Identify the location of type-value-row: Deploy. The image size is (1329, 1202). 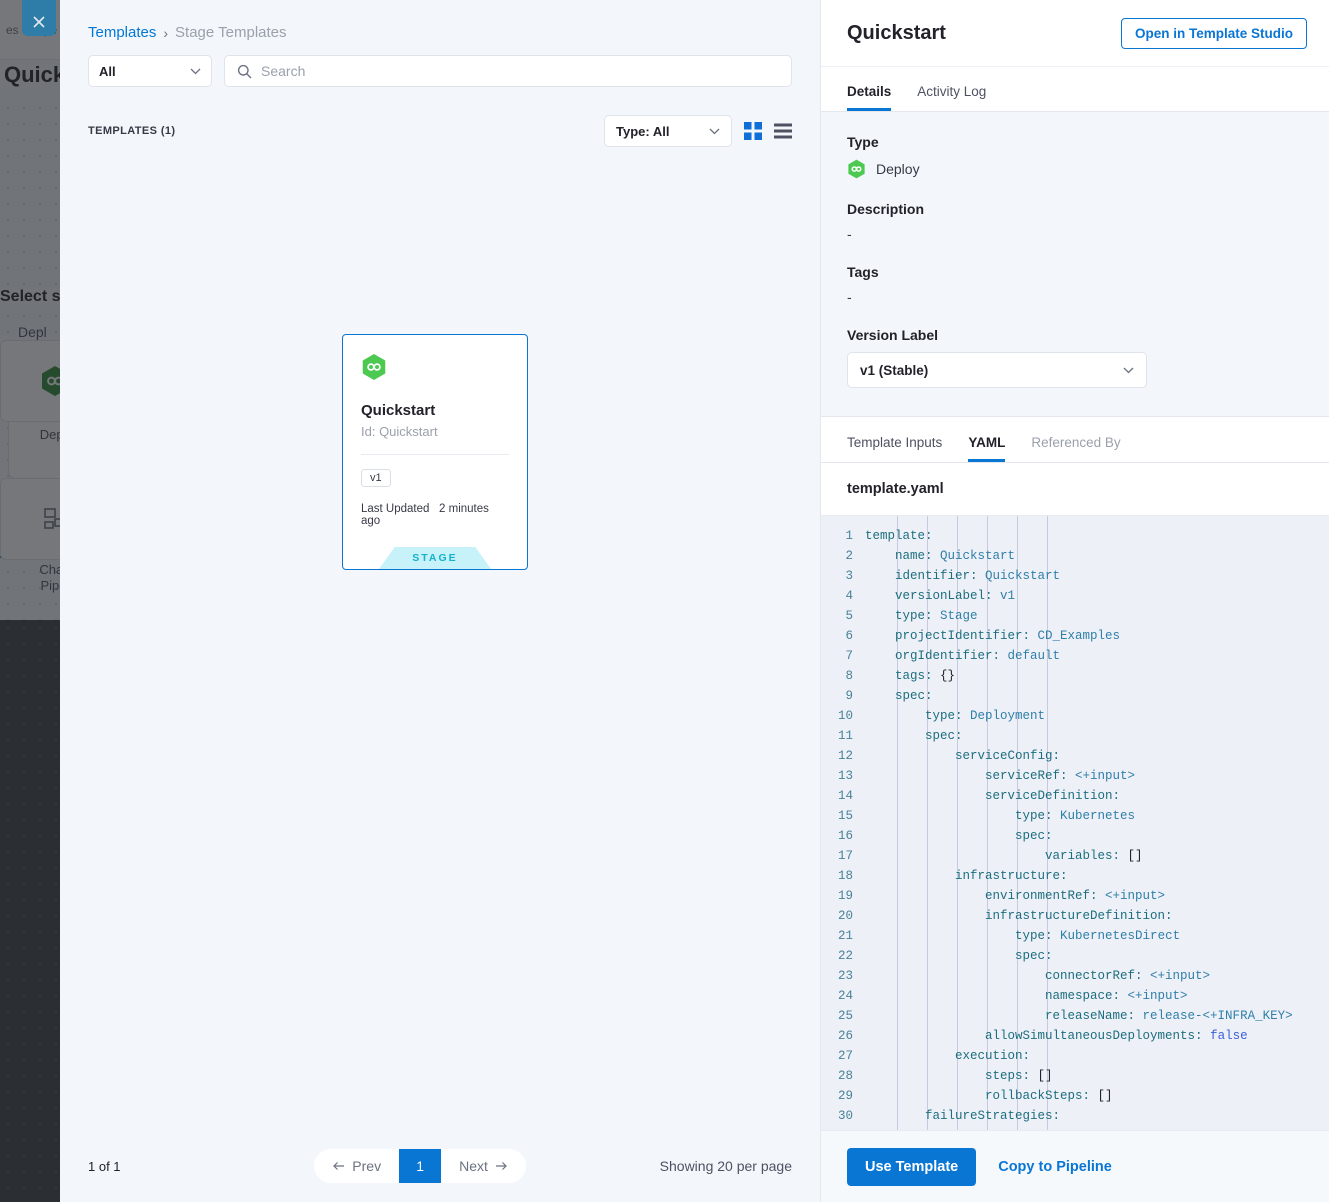
(1075, 169).